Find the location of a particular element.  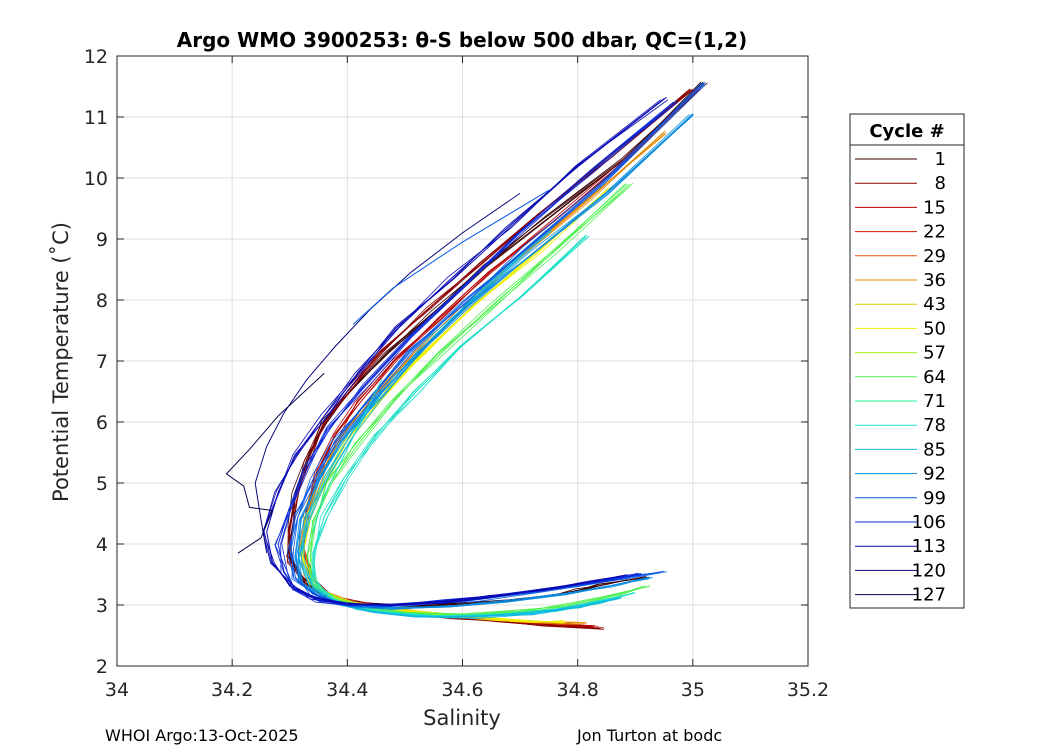

y-tick-label: 9 is located at coordinates (102, 240).